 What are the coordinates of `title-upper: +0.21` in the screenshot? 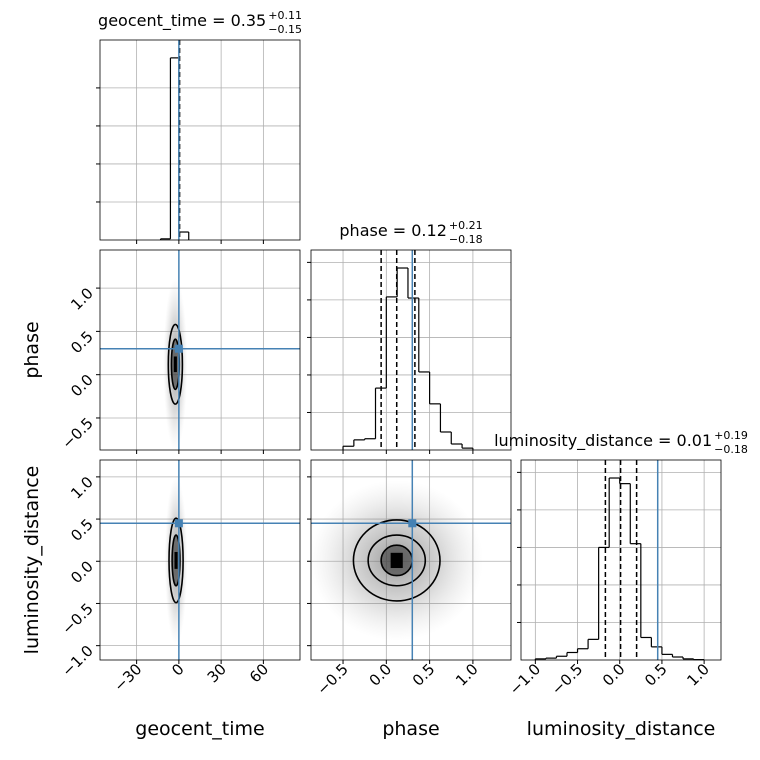 It's located at (466, 225).